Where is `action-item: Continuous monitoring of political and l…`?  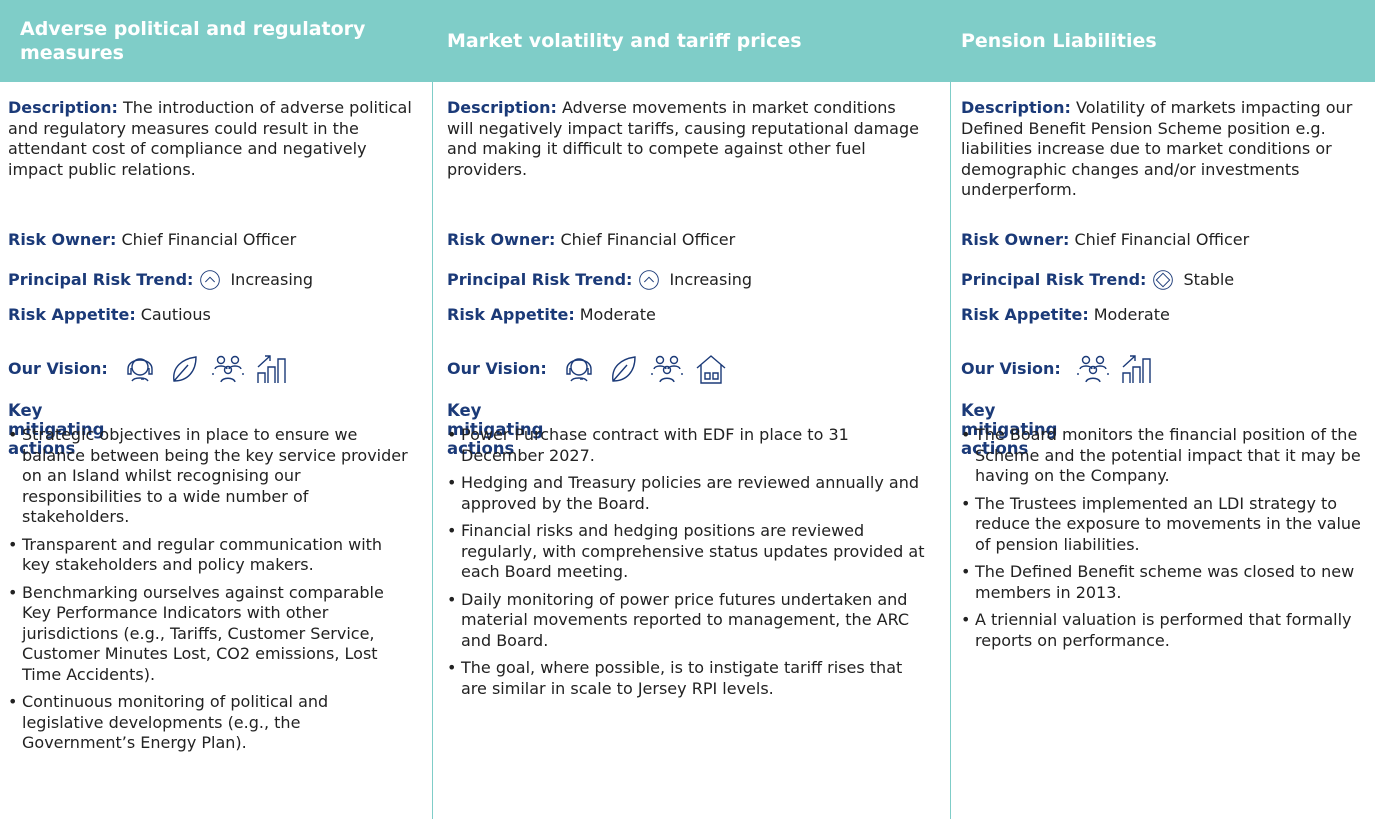
action-item: Continuous monitoring of political and l… is located at coordinates (210, 723).